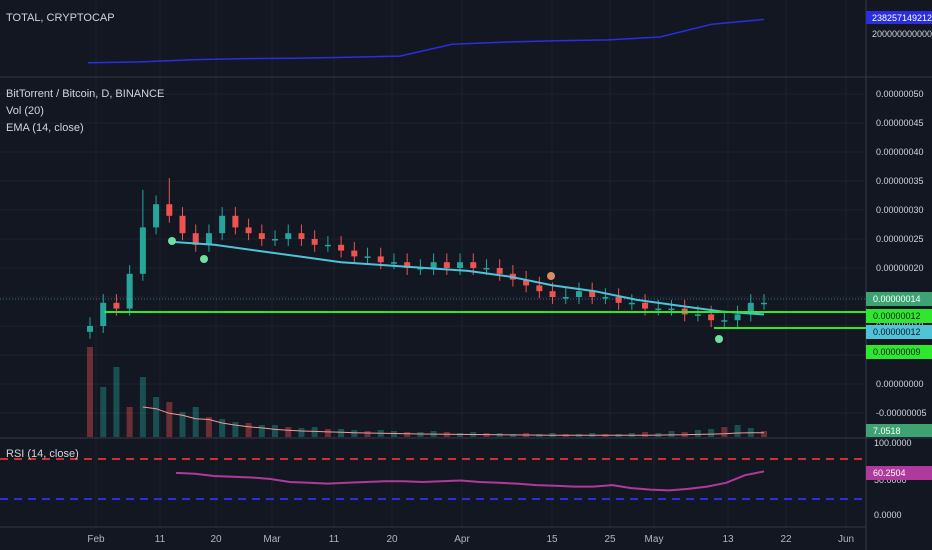  I want to click on y-tick-label: 0.00000035, so click(900, 181).